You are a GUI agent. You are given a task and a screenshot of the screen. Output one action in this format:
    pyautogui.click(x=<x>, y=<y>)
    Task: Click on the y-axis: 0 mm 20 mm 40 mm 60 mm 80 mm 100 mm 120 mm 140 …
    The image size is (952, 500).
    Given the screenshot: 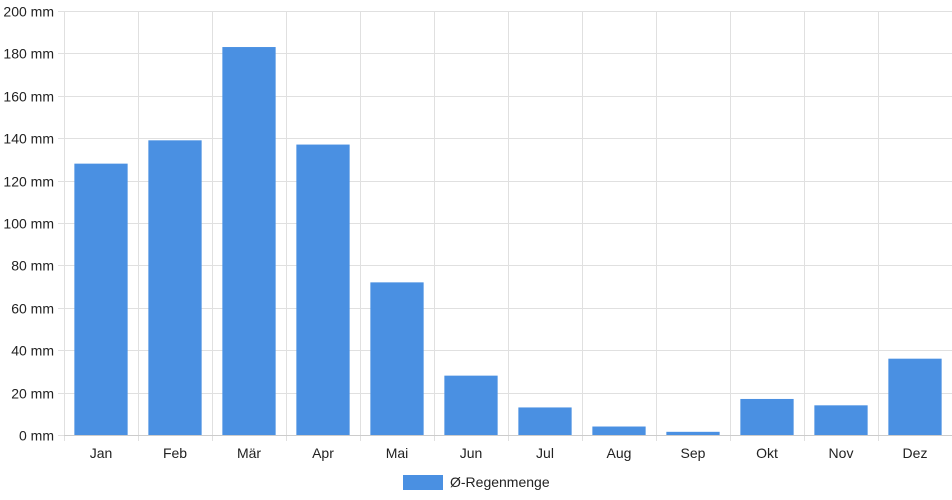 What is the action you would take?
    pyautogui.click(x=28, y=224)
    